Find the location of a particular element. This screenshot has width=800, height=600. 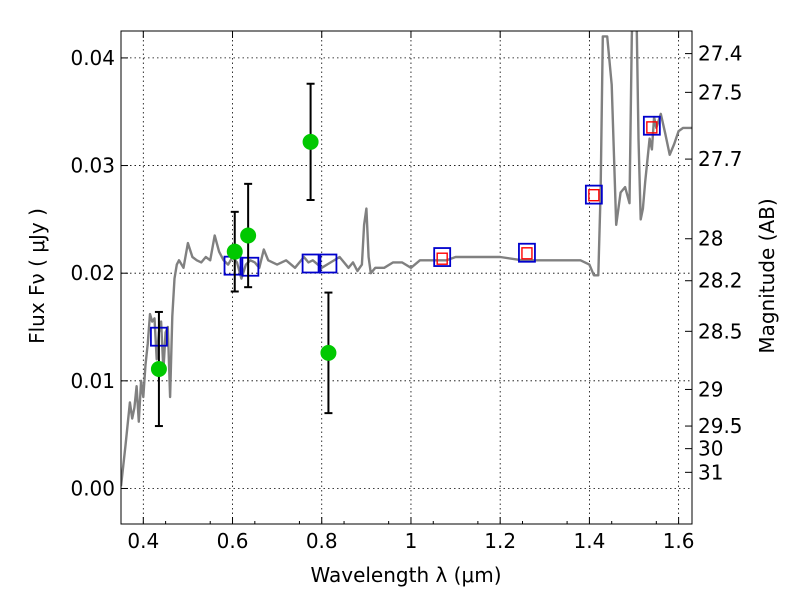

x-tick-label: 1.4 is located at coordinates (589, 541).